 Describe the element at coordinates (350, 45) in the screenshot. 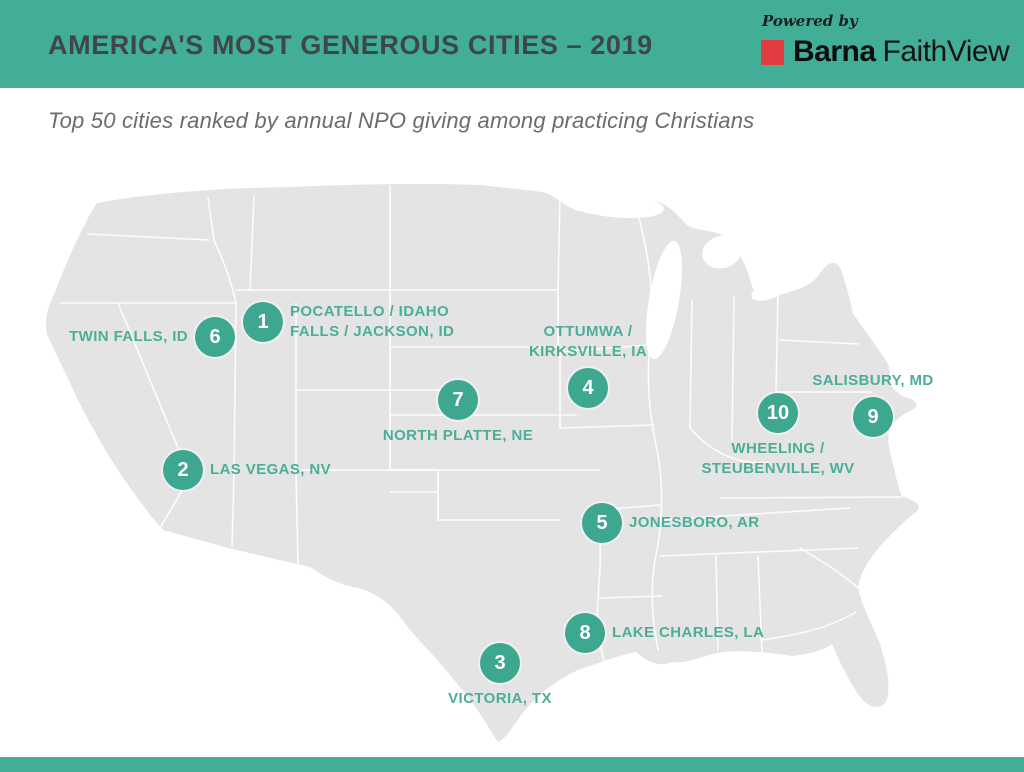

I see `page-title: AMERICA'S MOST GENEROUS CITIES – 2019` at that location.